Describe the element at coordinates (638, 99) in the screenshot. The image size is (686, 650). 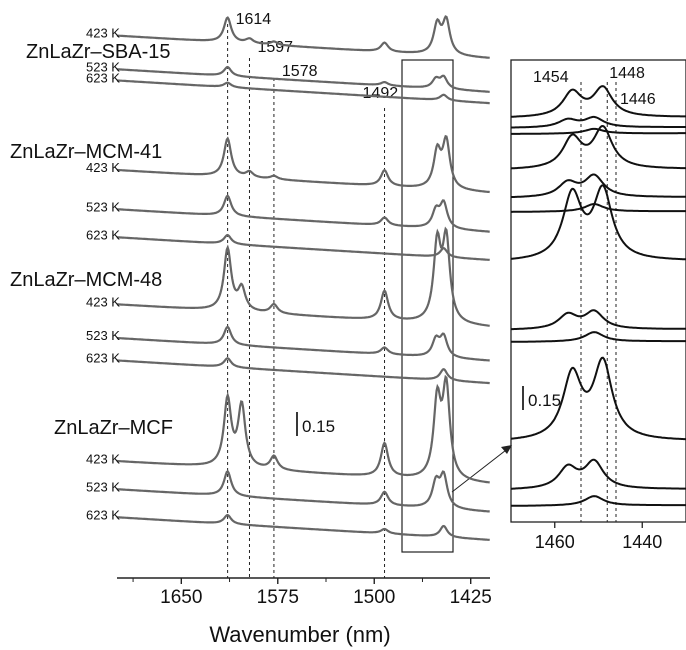
I see `inset-peak-label: 1446` at that location.